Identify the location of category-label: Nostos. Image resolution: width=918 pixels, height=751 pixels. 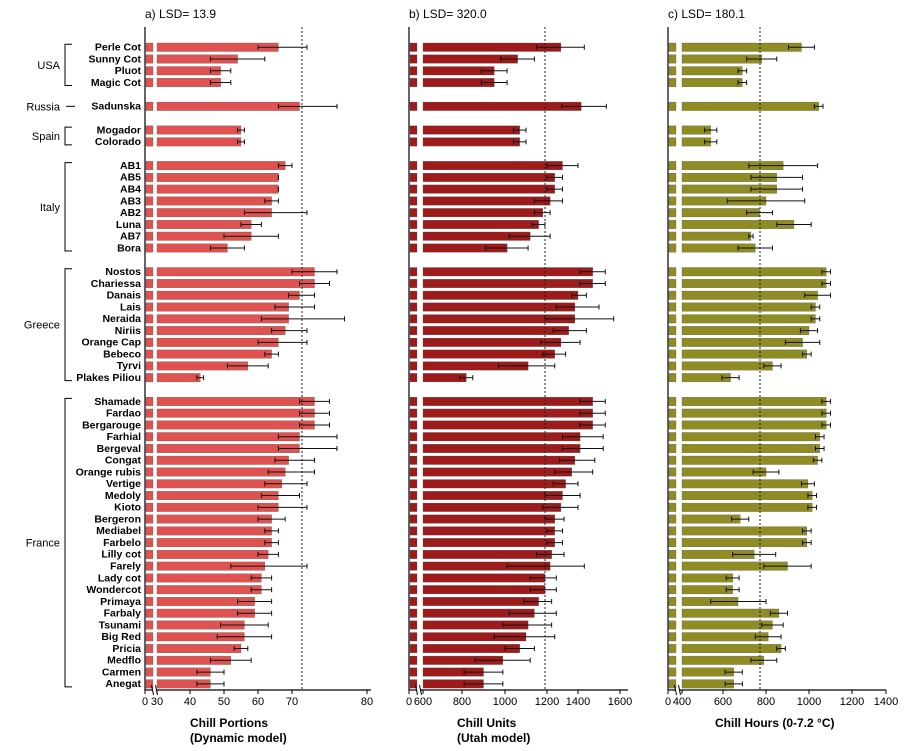
(123, 272).